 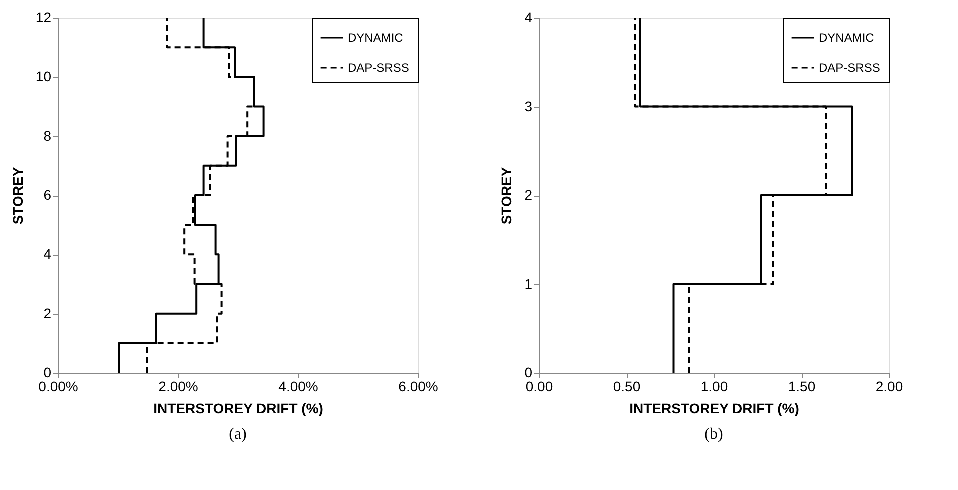 What do you see at coordinates (627, 386) in the screenshot?
I see `x-tick-label: 0.50` at bounding box center [627, 386].